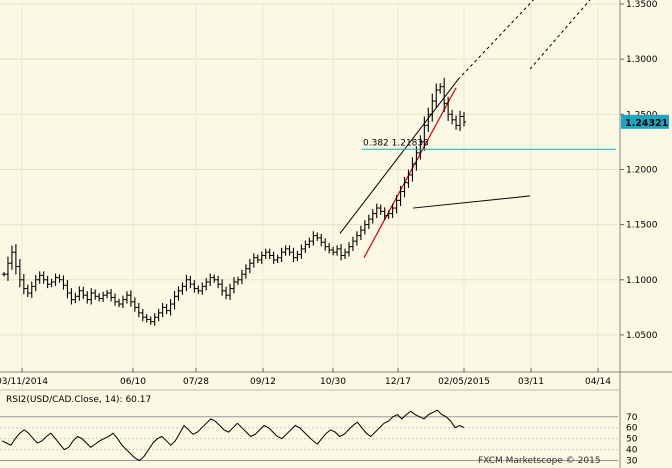 The height and width of the screenshot is (468, 672). What do you see at coordinates (642, 226) in the screenshot?
I see `price-tick-label: 1.1500` at bounding box center [642, 226].